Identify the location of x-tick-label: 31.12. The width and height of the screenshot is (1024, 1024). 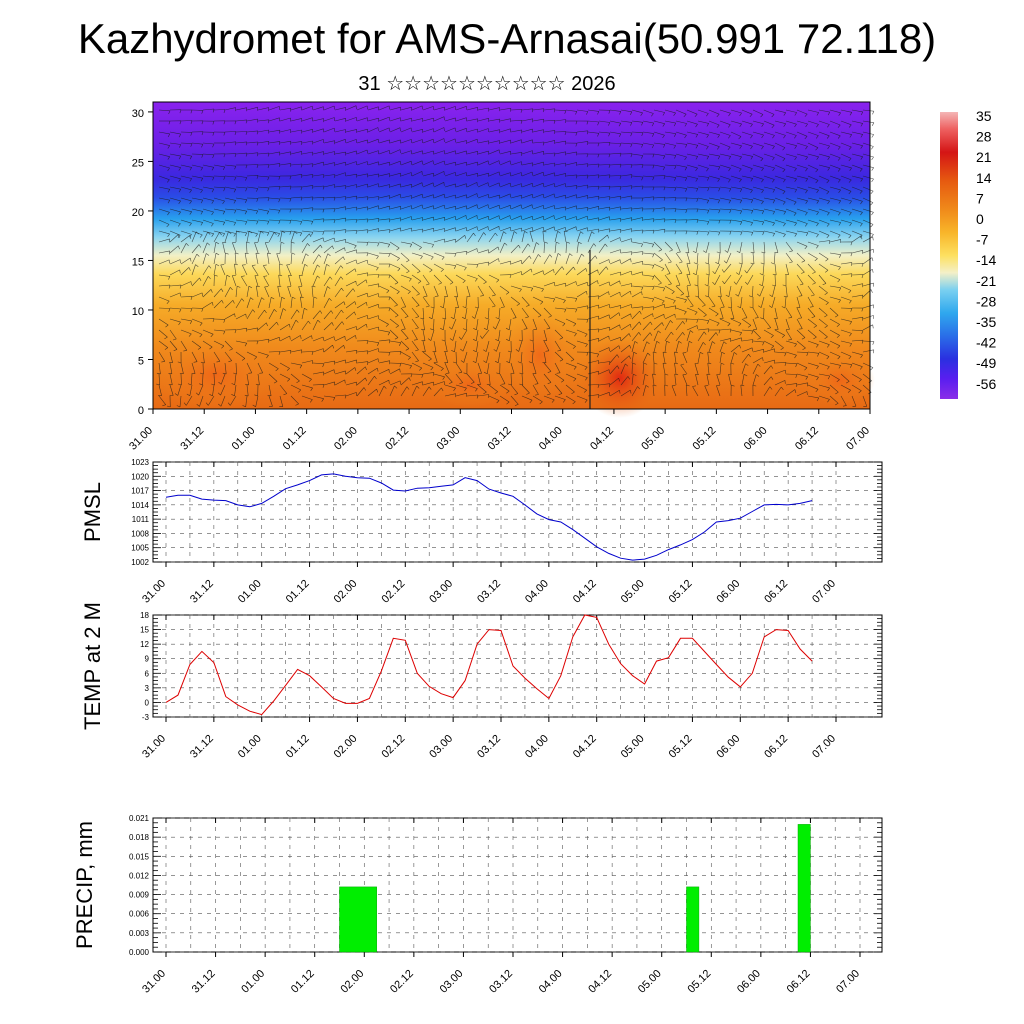
(192, 439).